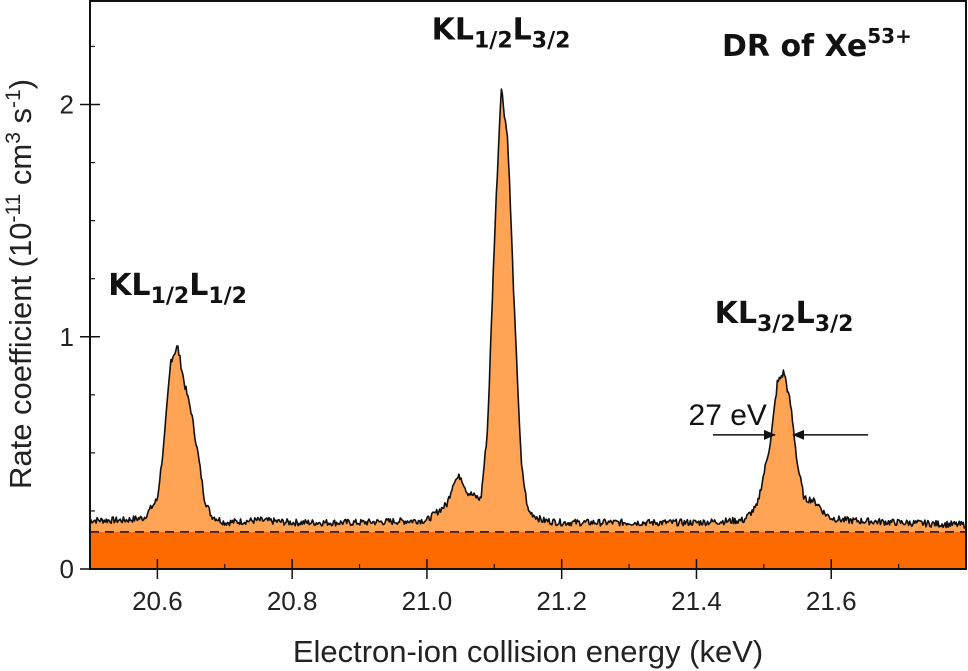 This screenshot has height=671, width=968. I want to click on x-tick-label: 21.2, so click(561, 601).